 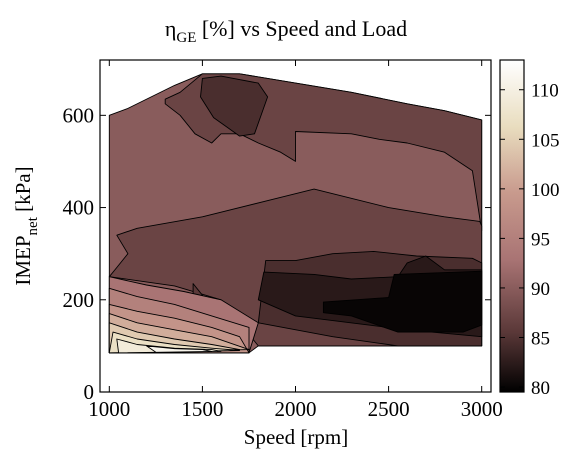 I want to click on x-tick-label: 2500, so click(x=389, y=409).